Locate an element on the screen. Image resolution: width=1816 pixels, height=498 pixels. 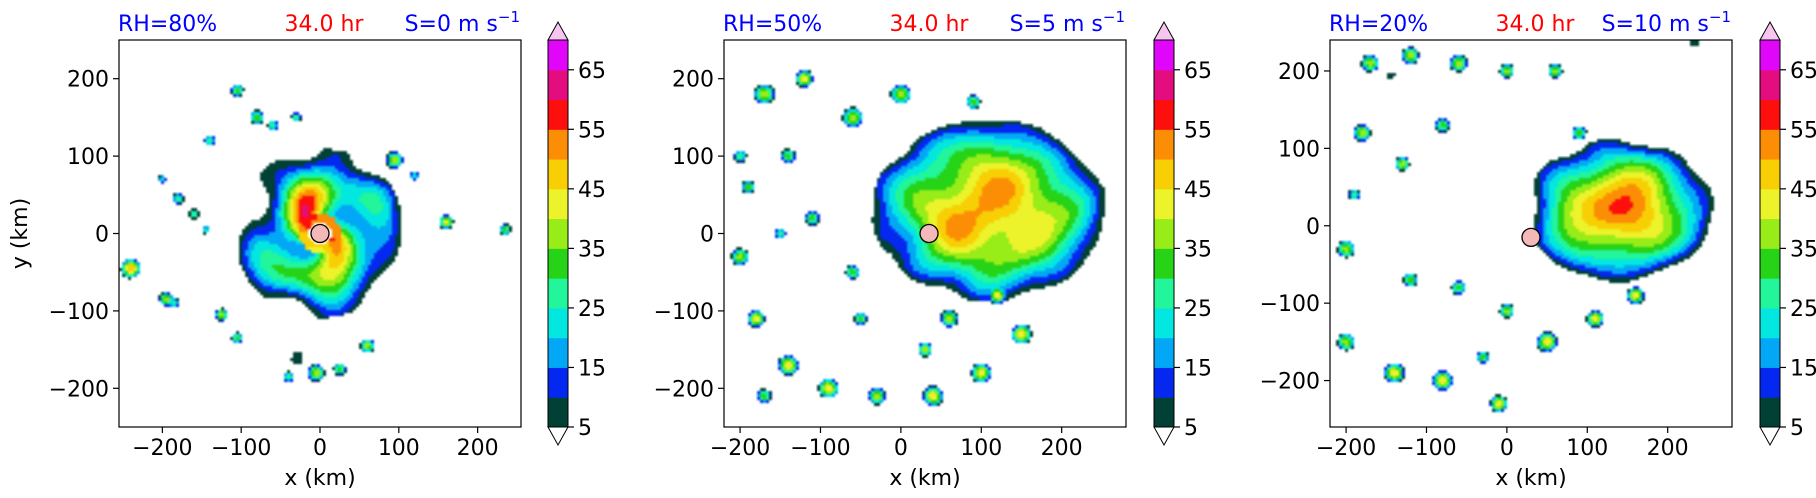
storm-center-marker is located at coordinates (929, 233).